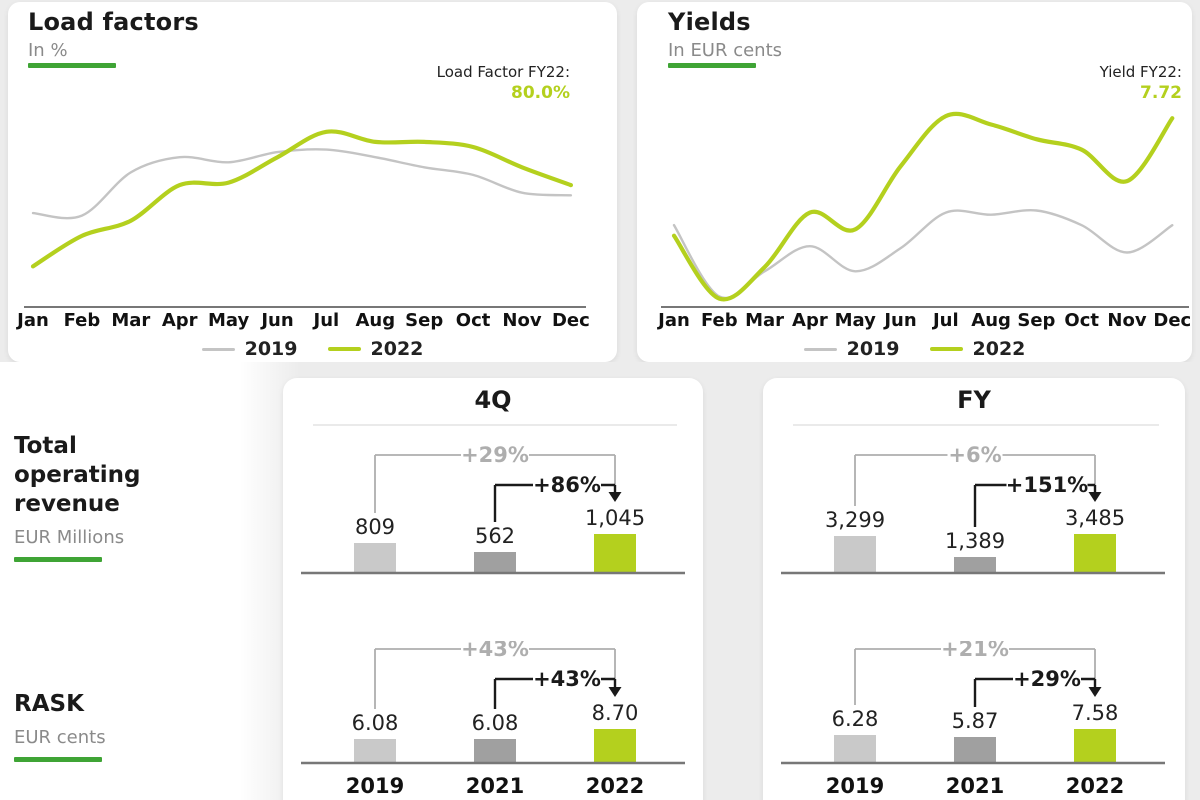 The image size is (1200, 800). Describe the element at coordinates (615, 713) in the screenshot. I see `bar-value-label: 8.70` at that location.